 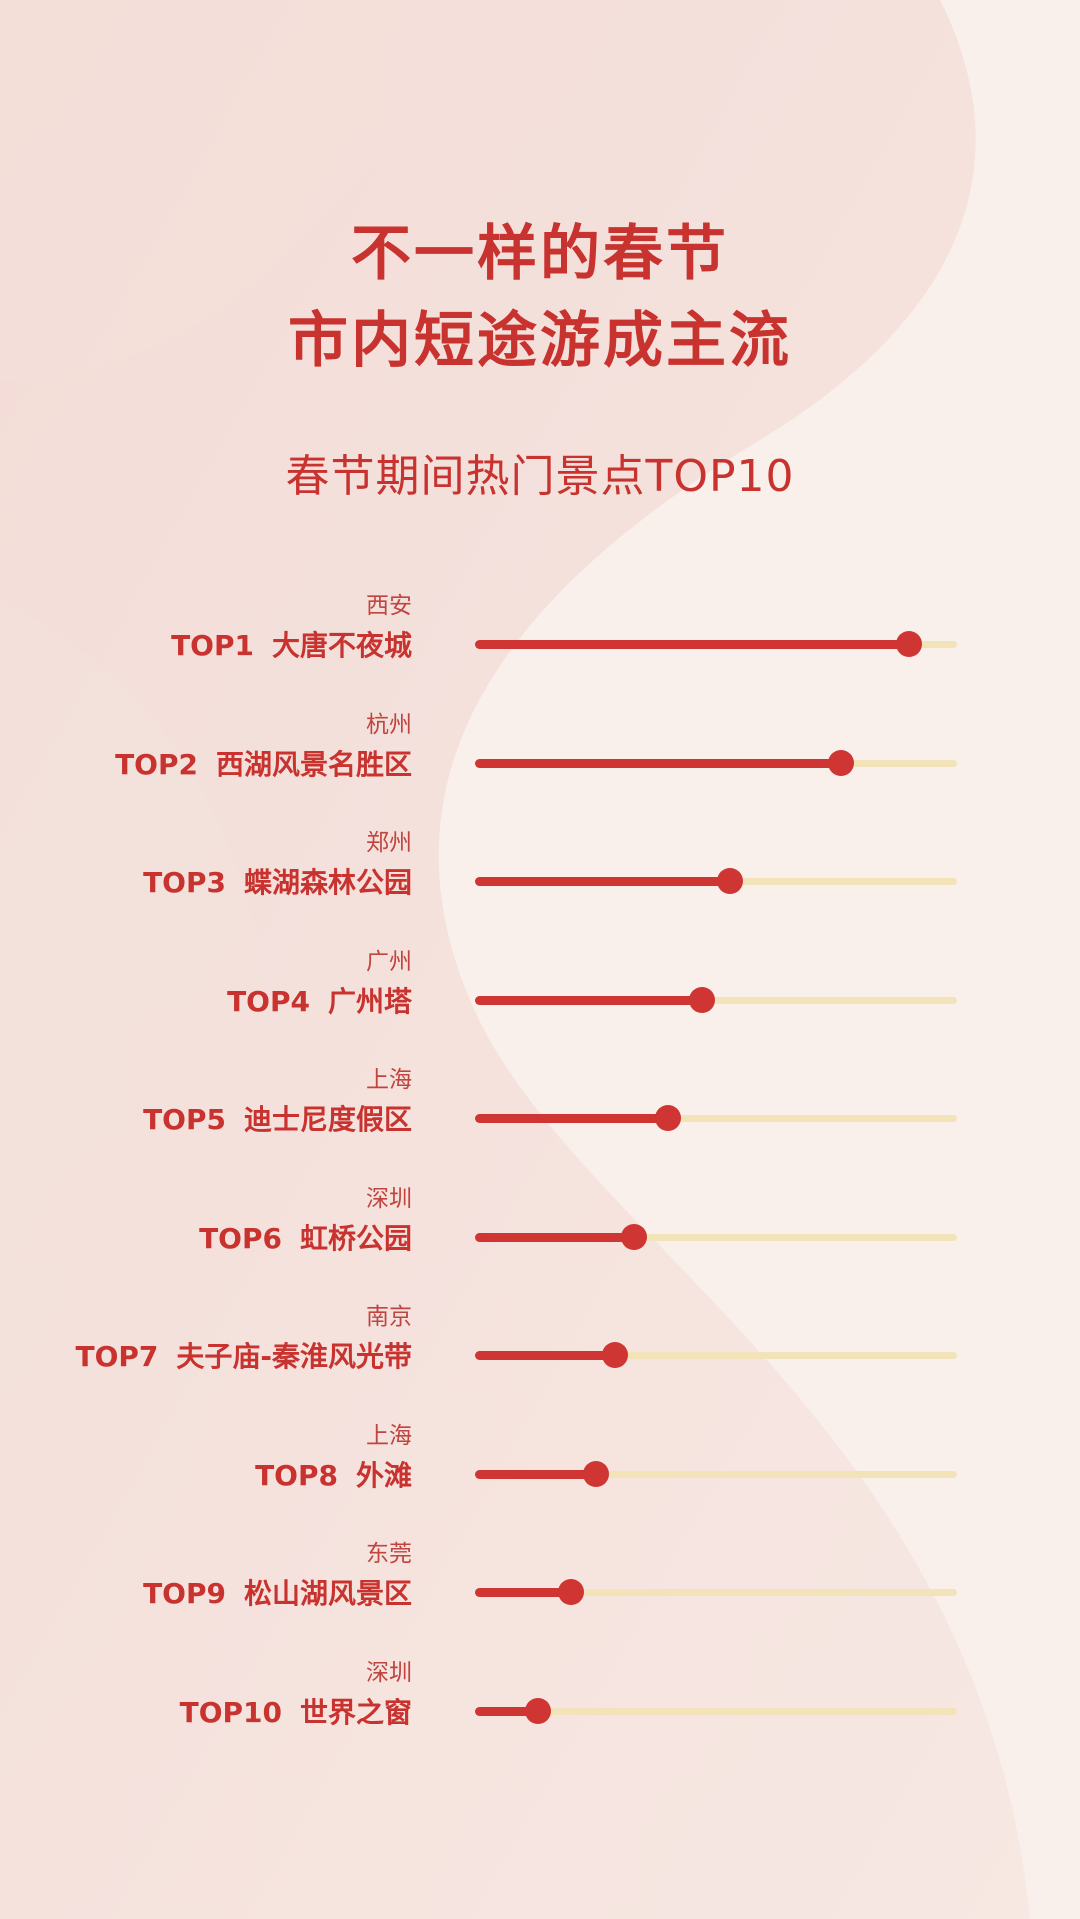 I want to click on rank-number: TOP10, so click(x=230, y=1712).